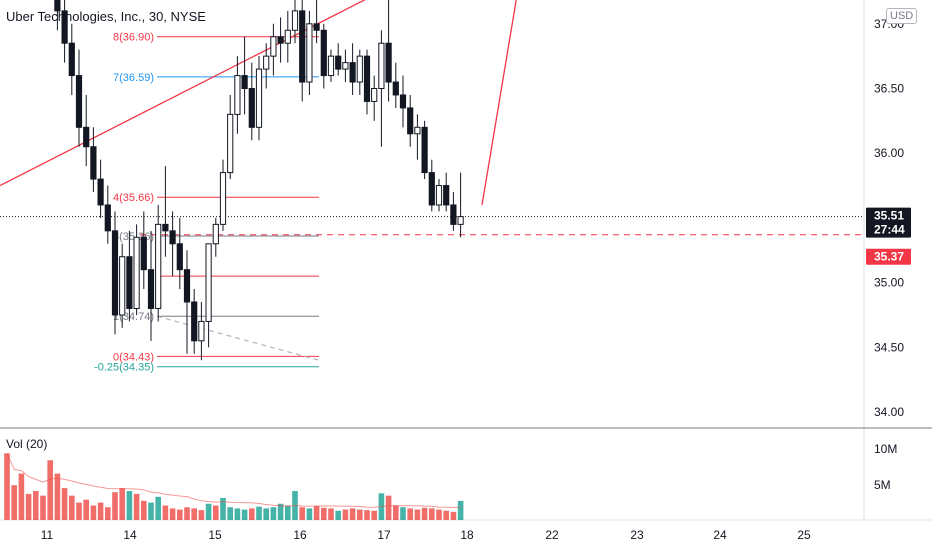 This screenshot has height=550, width=932. I want to click on price-label-countdown: 27:44, so click(889, 230).